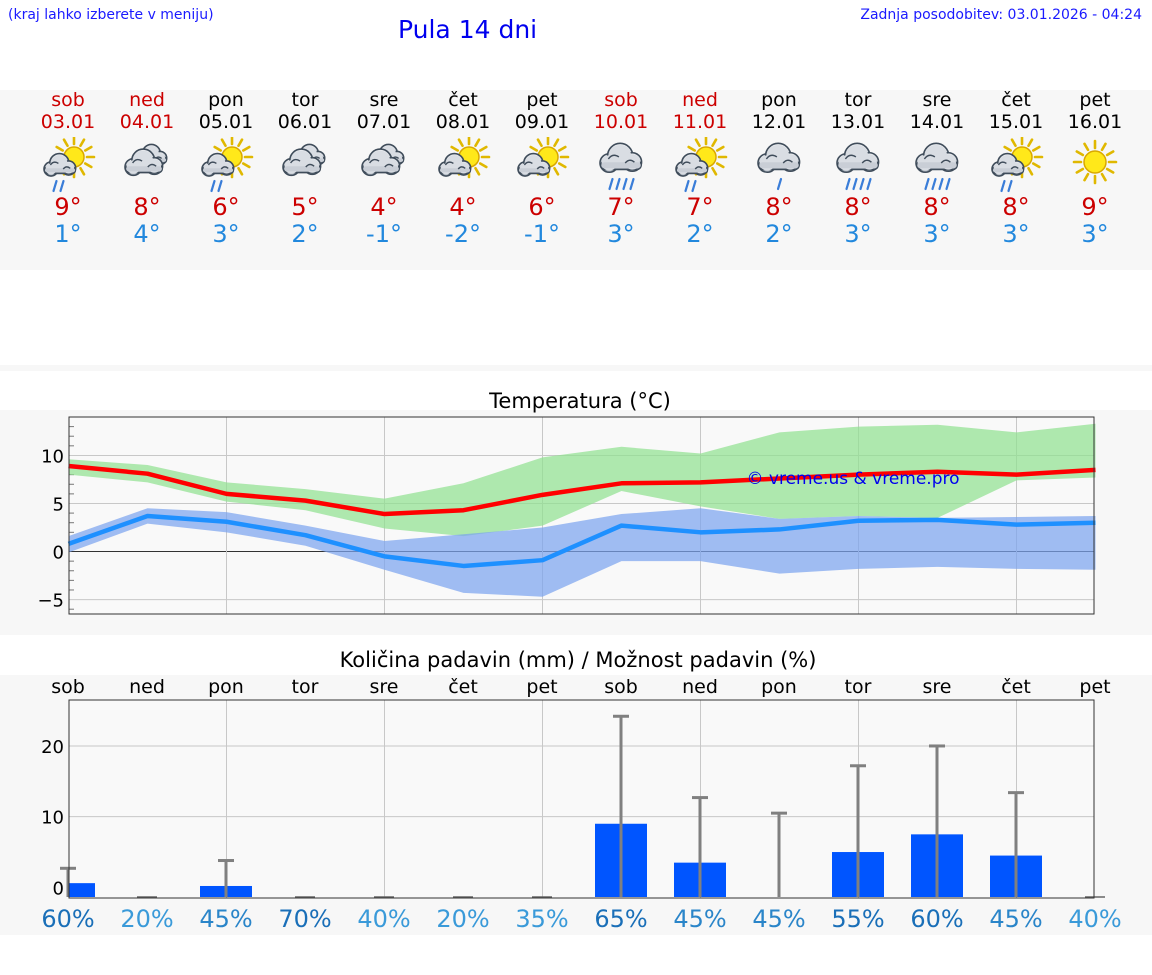 This screenshot has width=1152, height=975. What do you see at coordinates (383, 919) in the screenshot?
I see `precipitation-probability-label: 40%` at bounding box center [383, 919].